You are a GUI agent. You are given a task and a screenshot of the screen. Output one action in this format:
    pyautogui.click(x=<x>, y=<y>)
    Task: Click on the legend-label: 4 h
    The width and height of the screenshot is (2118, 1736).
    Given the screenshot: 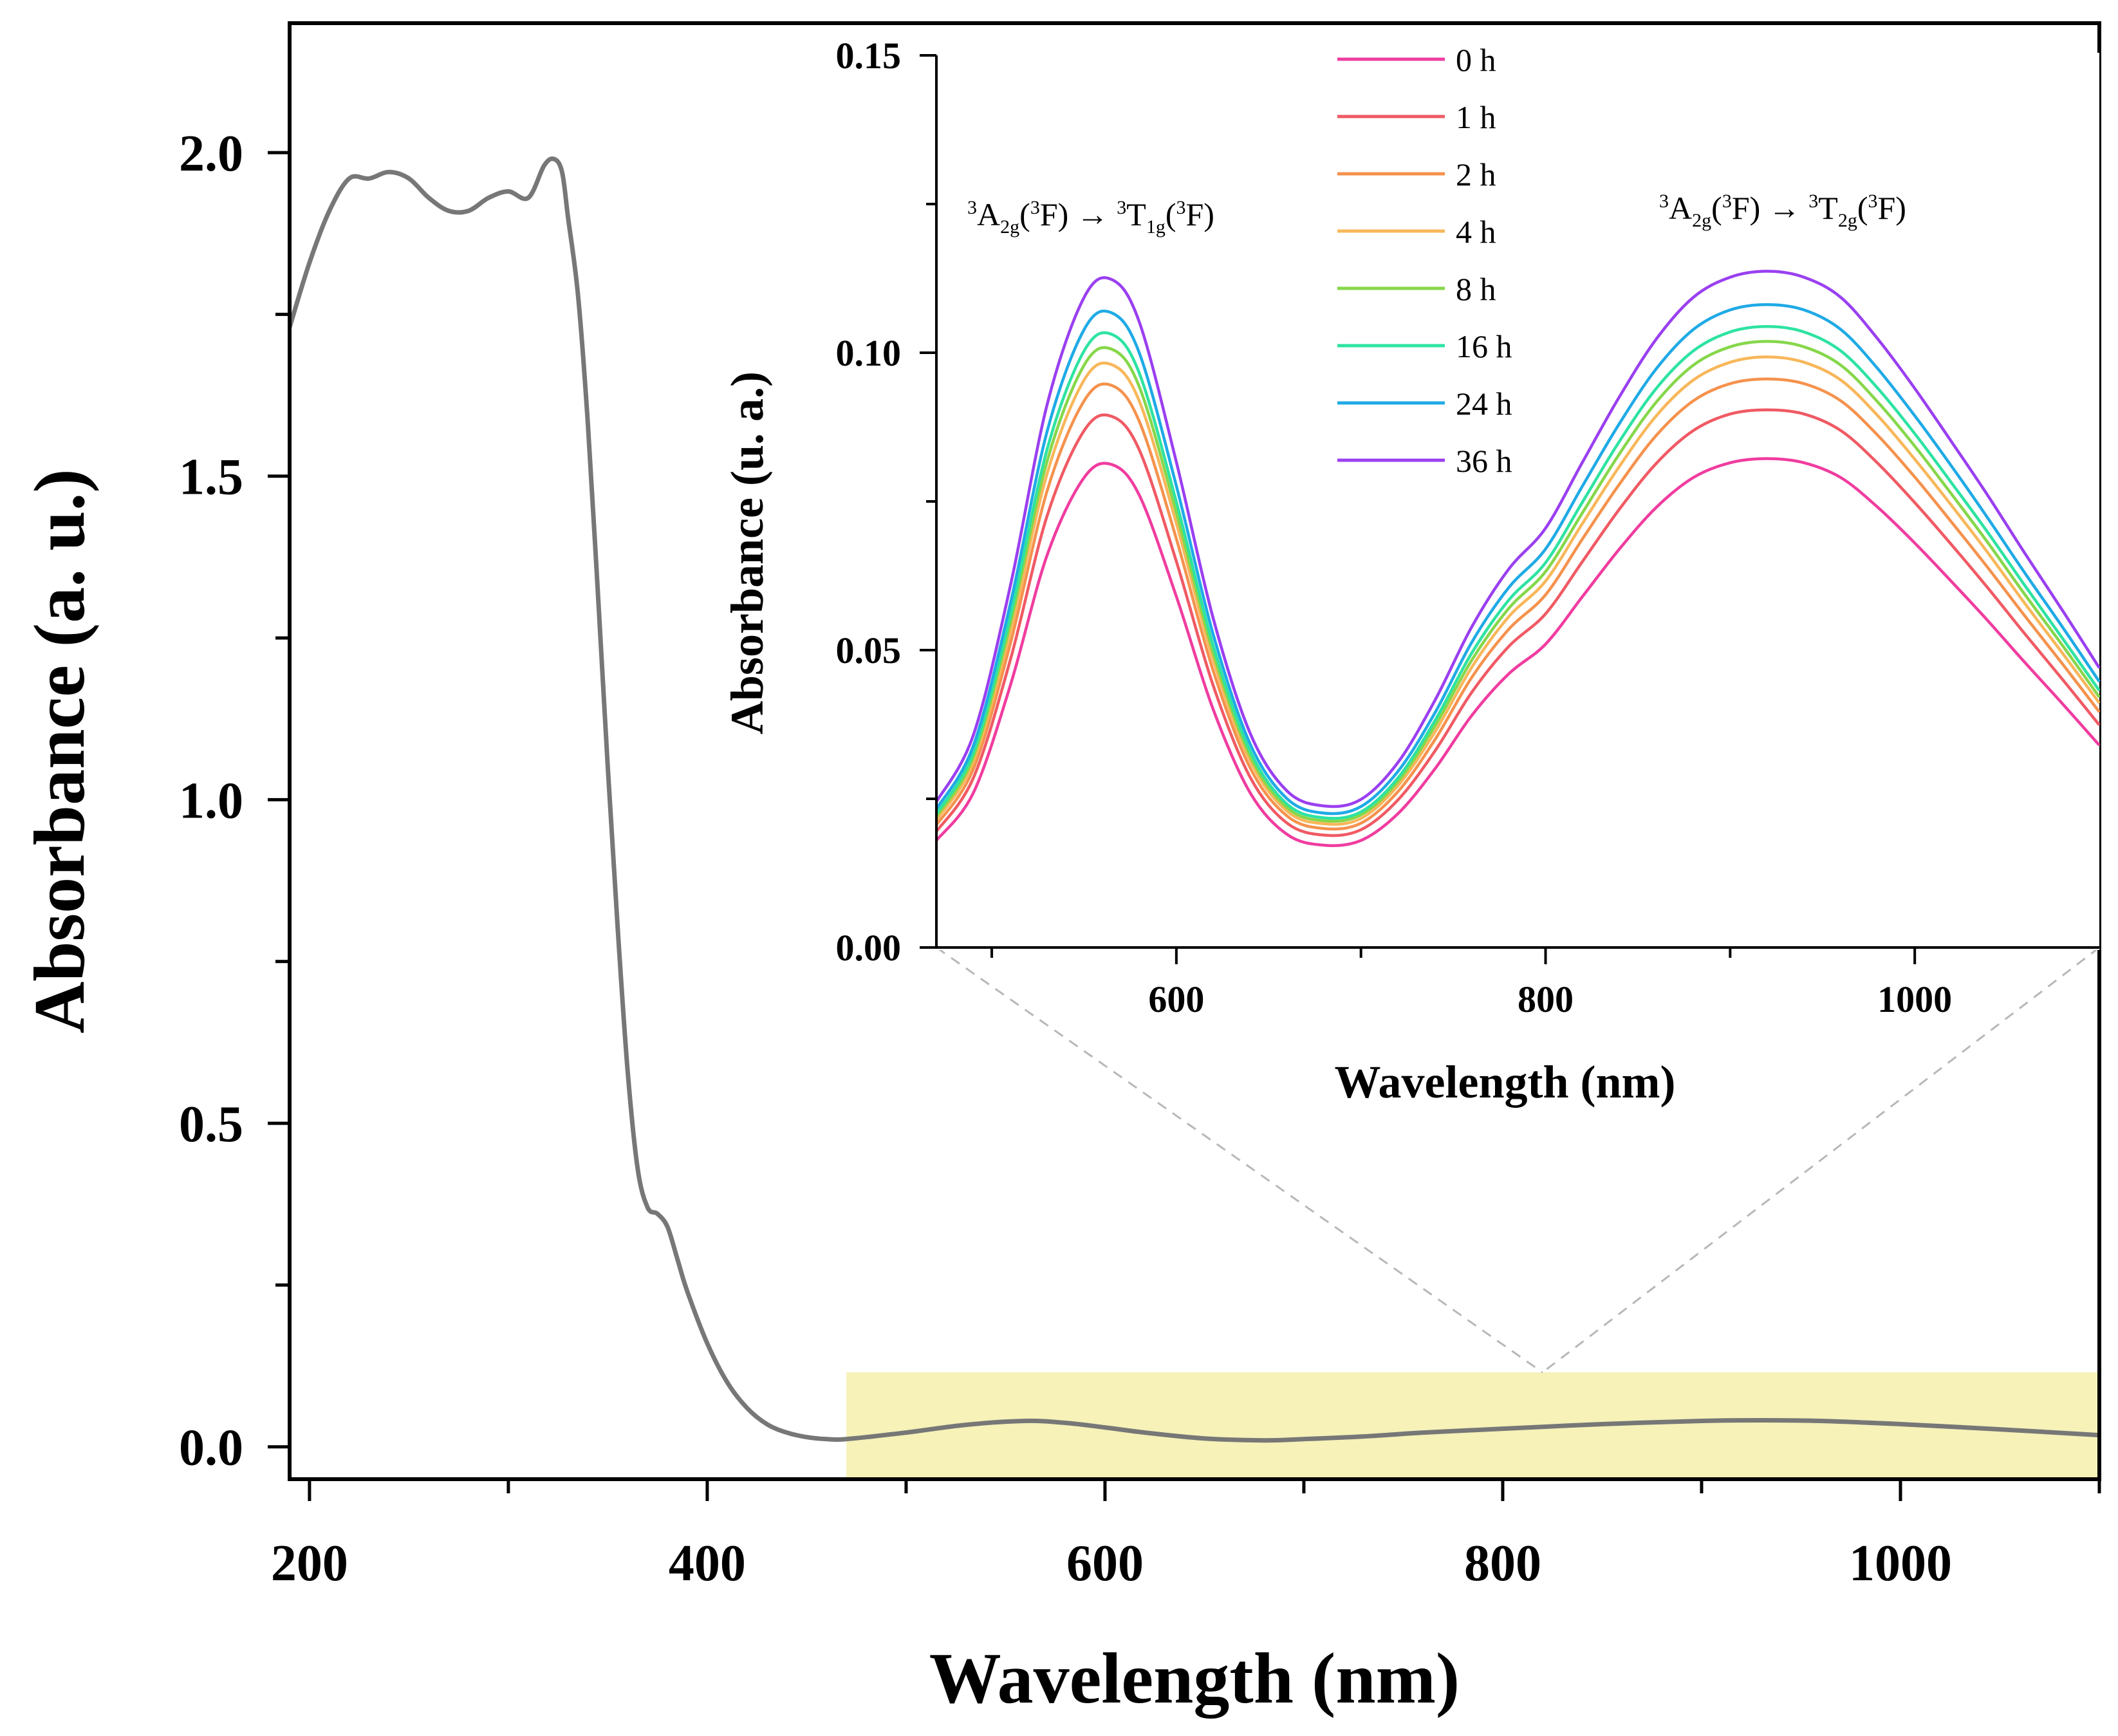 What is the action you would take?
    pyautogui.click(x=1476, y=232)
    